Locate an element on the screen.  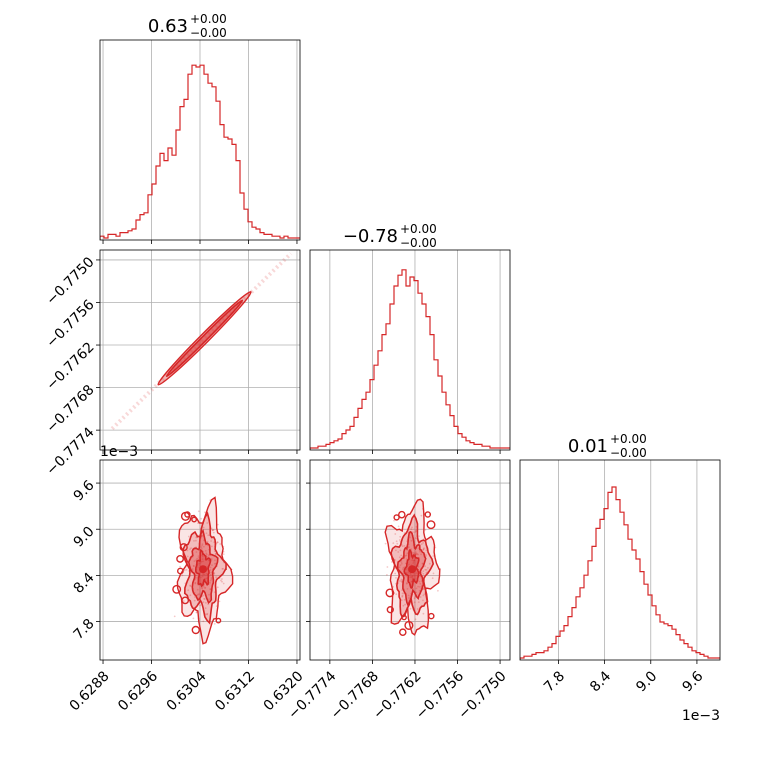
title-lower-error: −0.00 is located at coordinates (628, 453).